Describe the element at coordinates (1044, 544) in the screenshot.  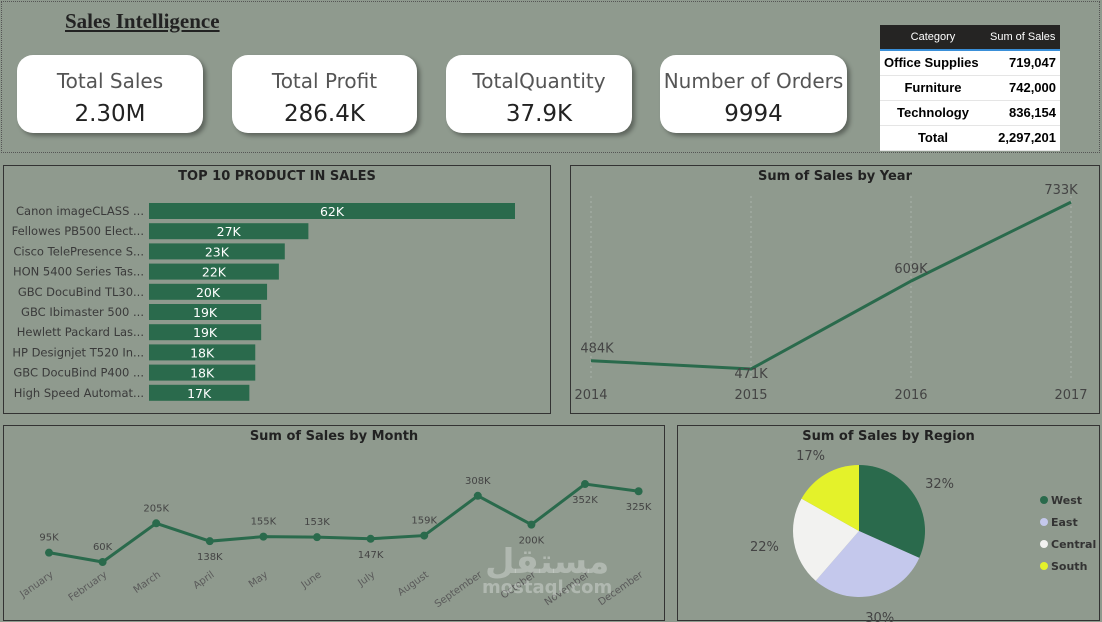
I see `legend-marker` at that location.